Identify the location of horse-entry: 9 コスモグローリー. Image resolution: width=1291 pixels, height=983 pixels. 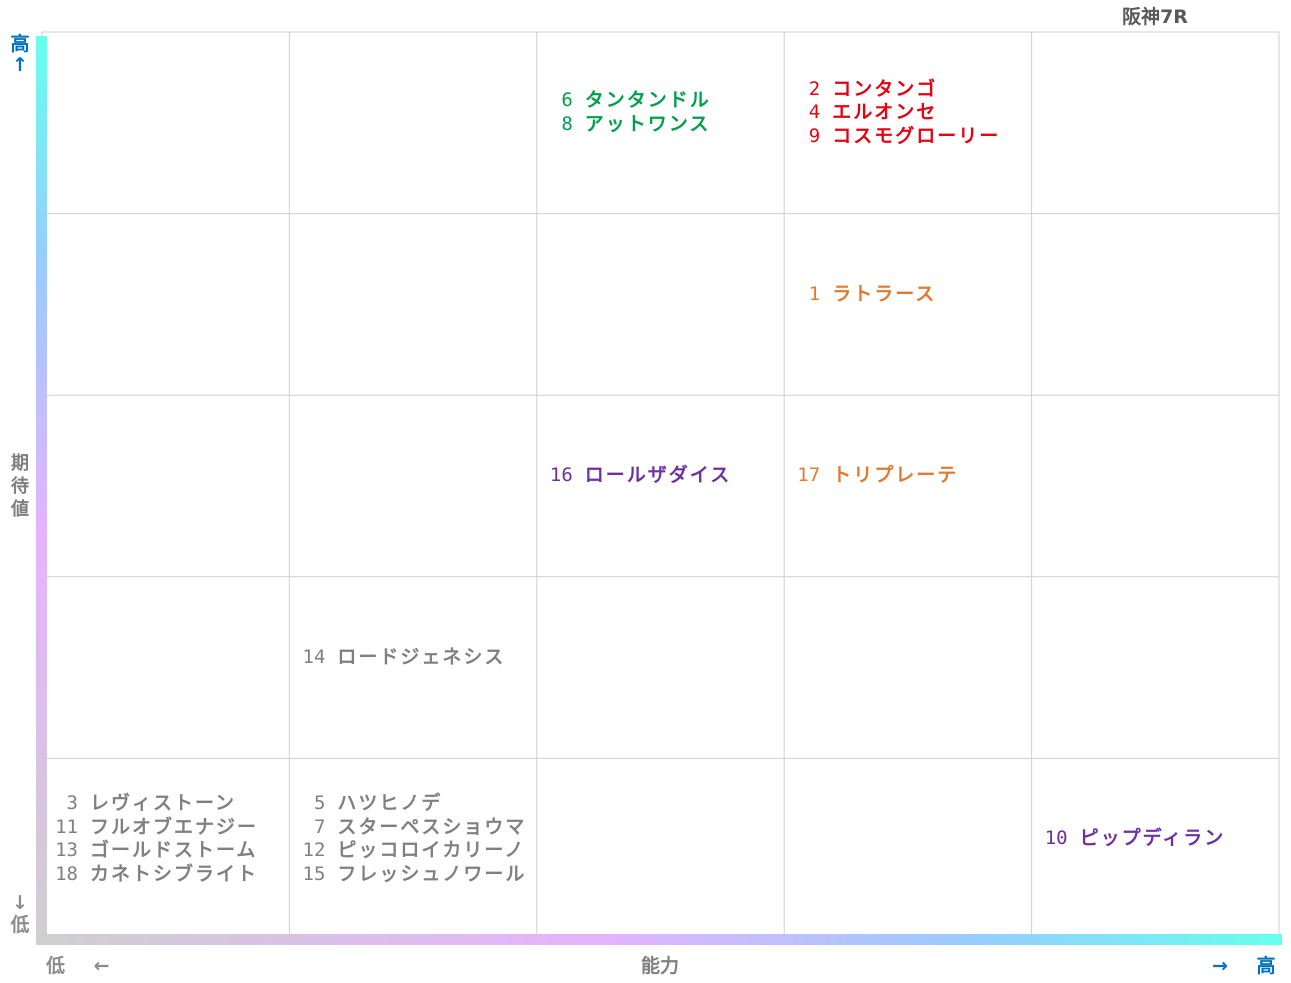
(893, 137).